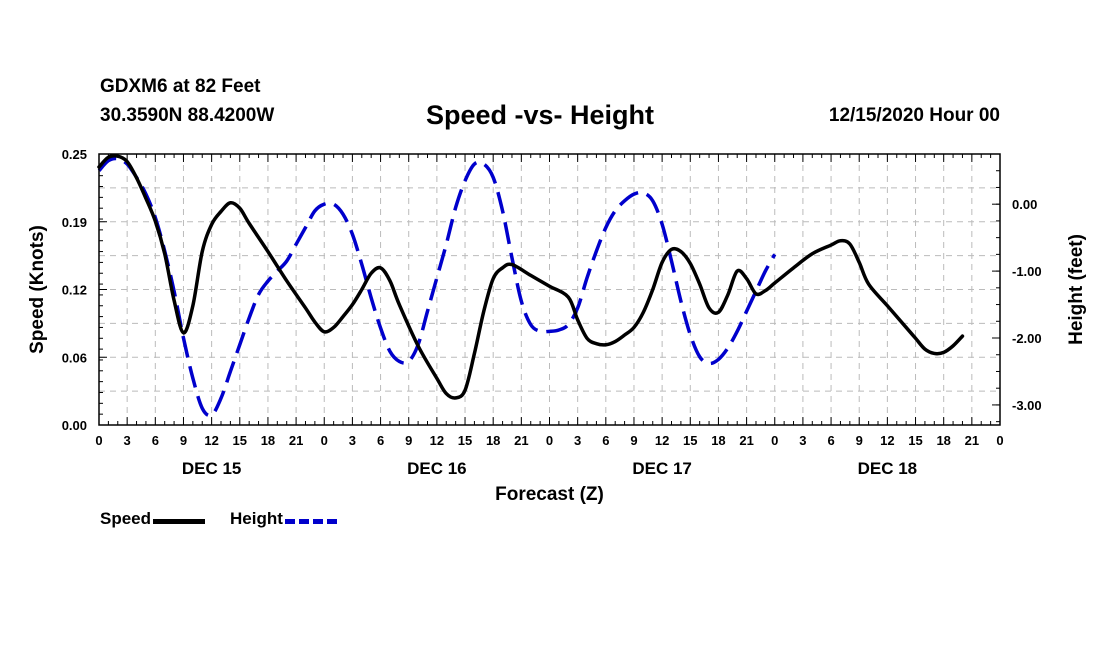 This screenshot has width=1100, height=650. I want to click on day-label: DEC 15, so click(212, 468).